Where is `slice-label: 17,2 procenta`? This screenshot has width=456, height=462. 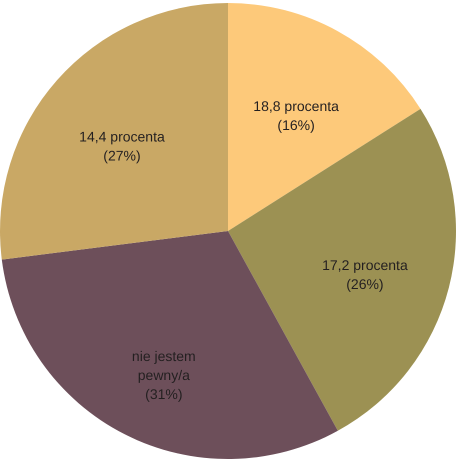 slice-label: 17,2 procenta is located at coordinates (365, 265).